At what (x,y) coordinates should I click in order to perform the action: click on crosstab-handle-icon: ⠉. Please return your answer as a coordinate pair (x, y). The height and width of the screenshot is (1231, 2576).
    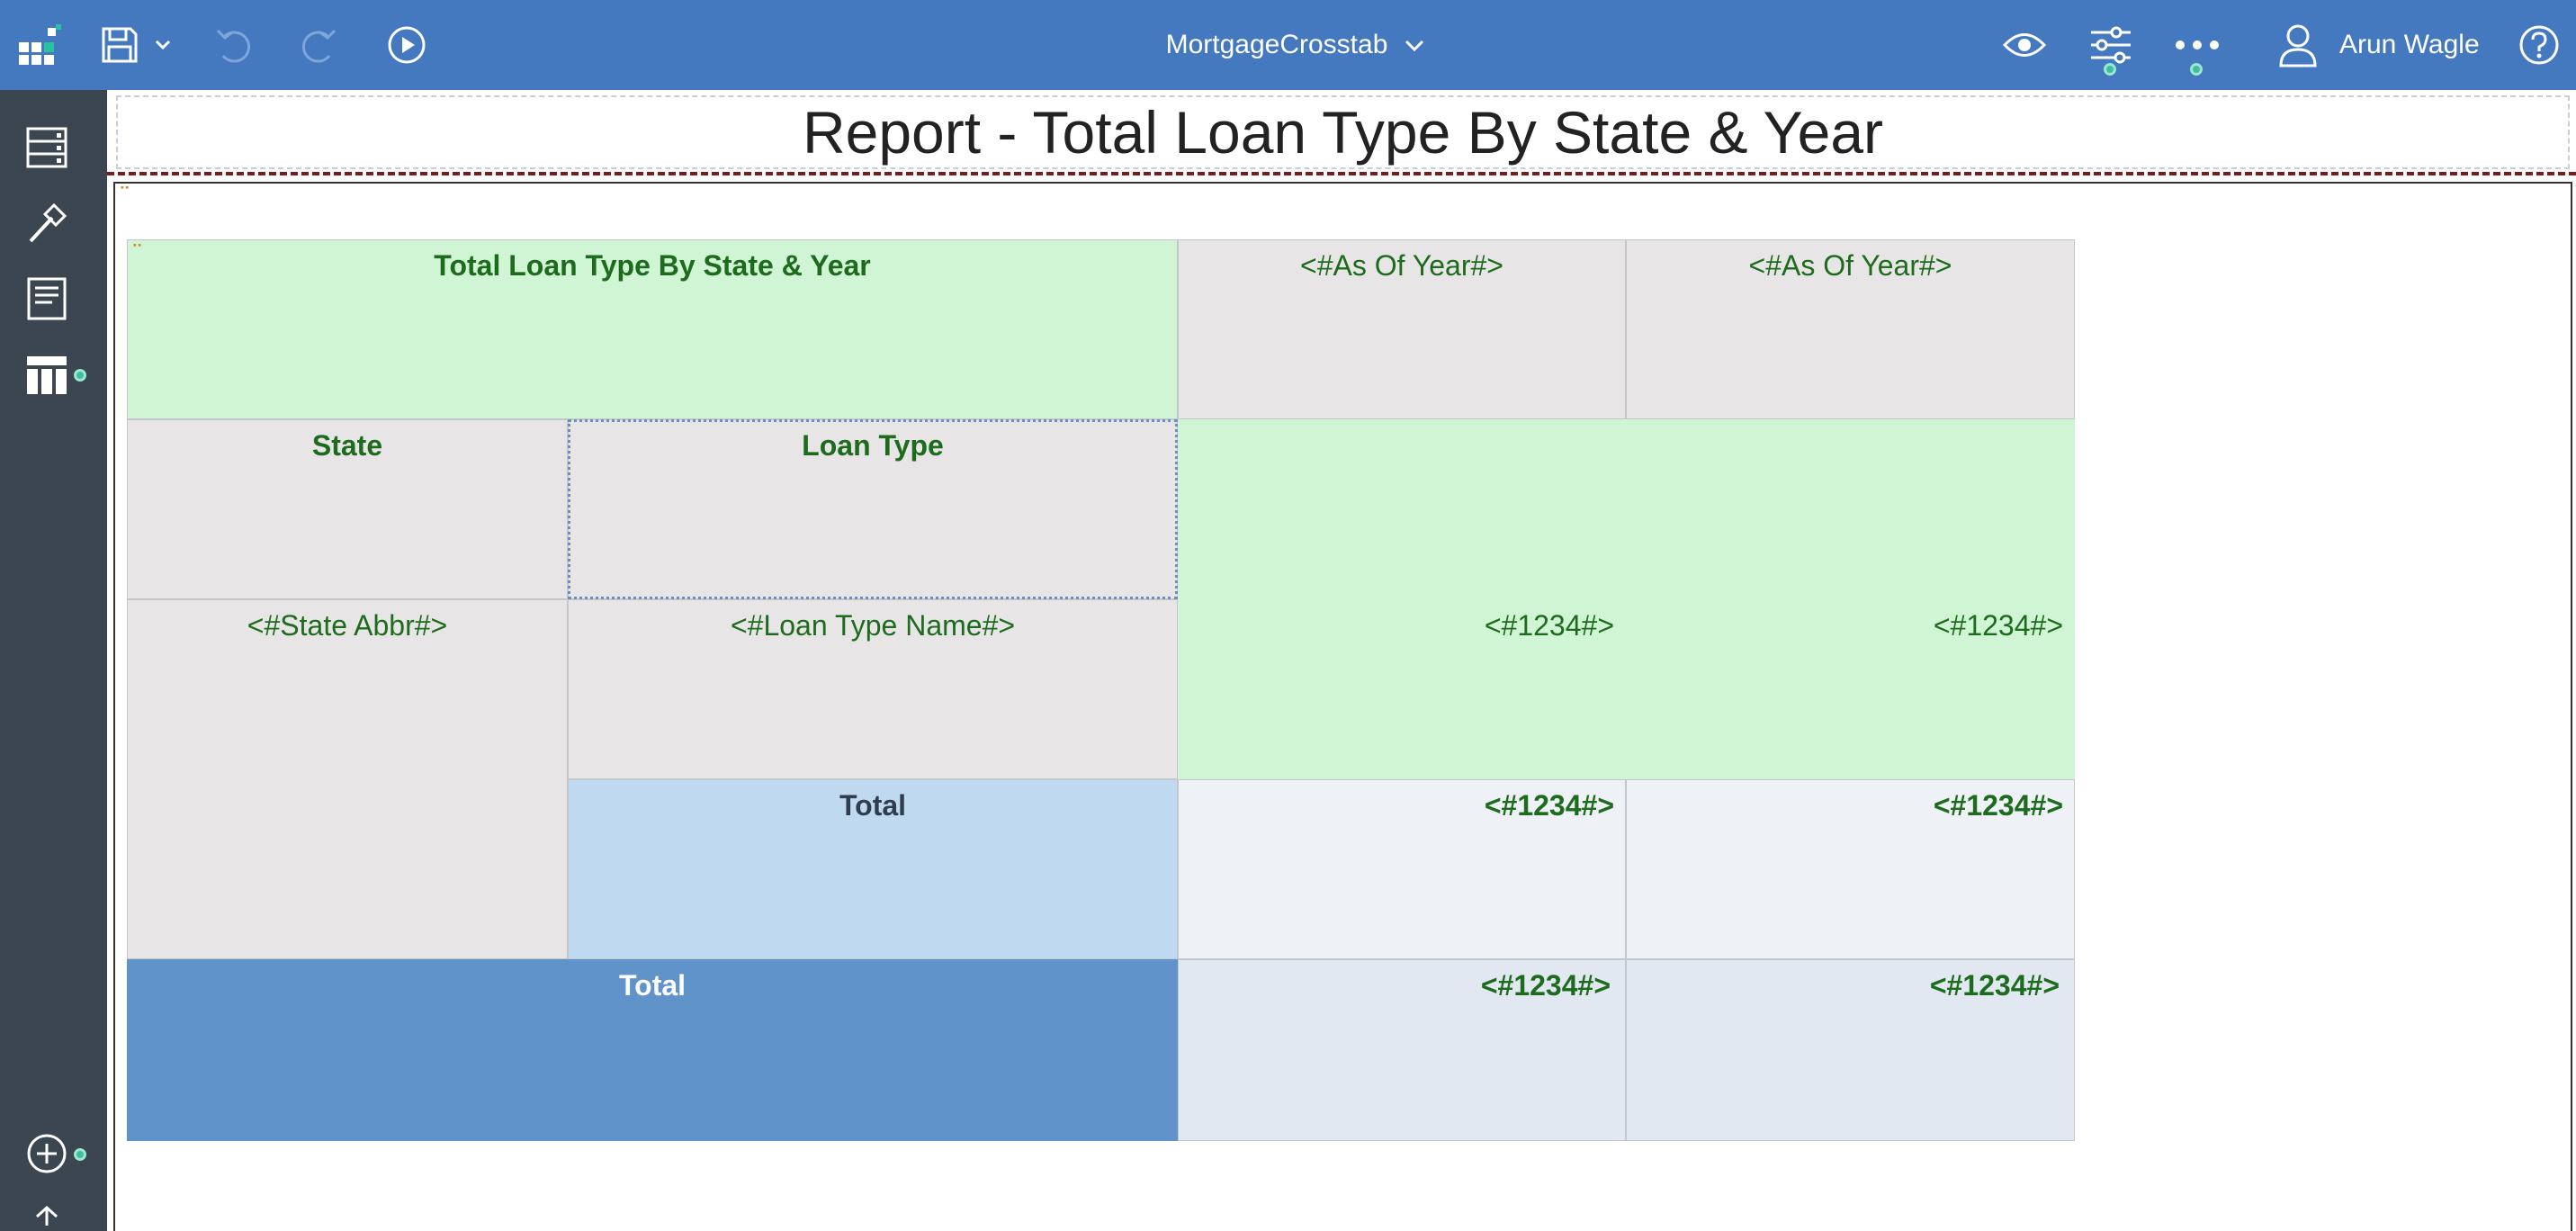
    Looking at the image, I should click on (137, 251).